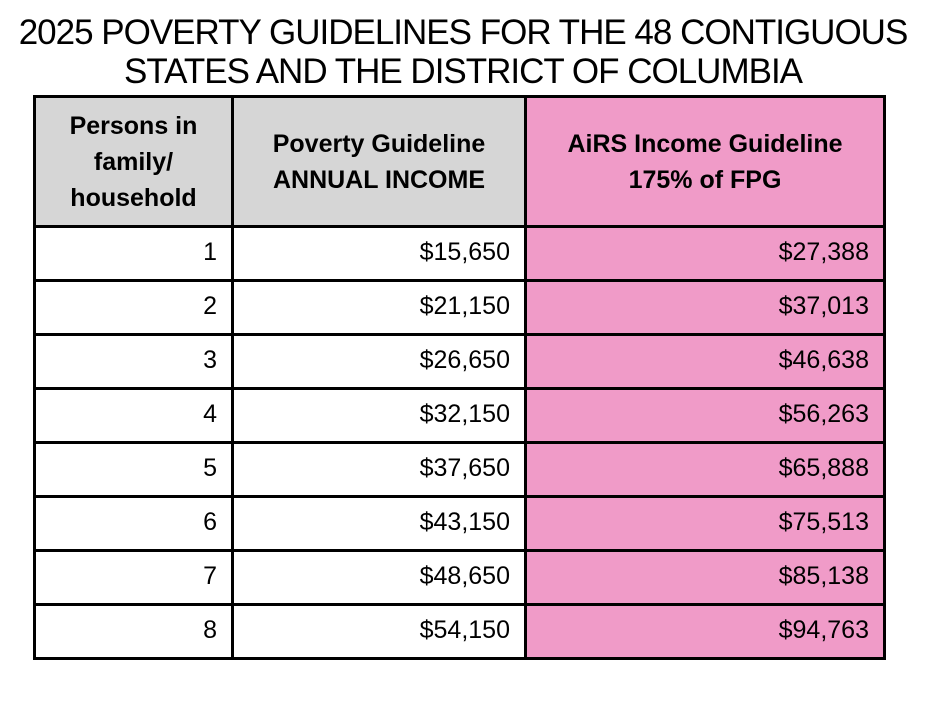 The height and width of the screenshot is (706, 926). What do you see at coordinates (379, 469) in the screenshot?
I see `cell-poverty: $37,650` at bounding box center [379, 469].